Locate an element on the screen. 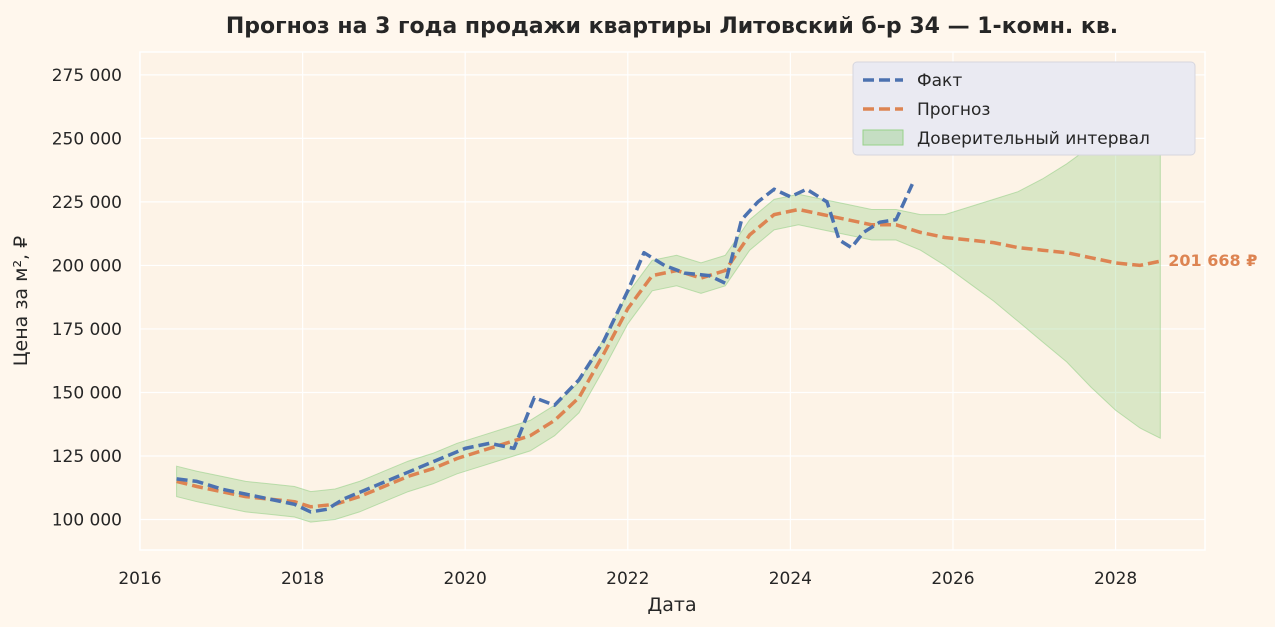 Image resolution: width=1275 pixels, height=627 pixels. y-axis-title: Цена за м², ₽ is located at coordinates (21, 301).